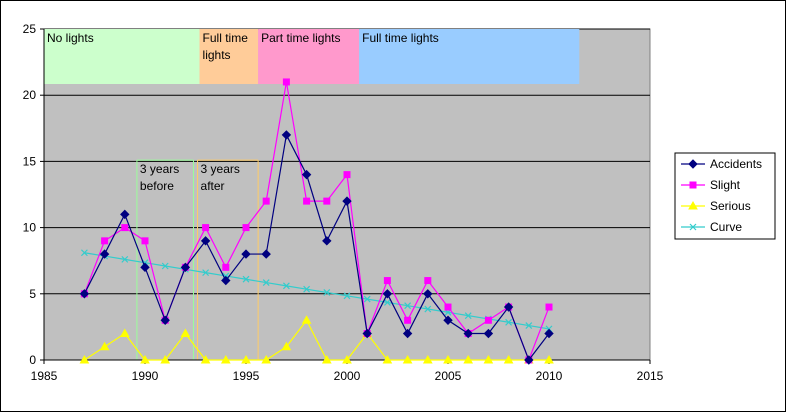  I want to click on x-tick-label-2005: 2005, so click(448, 376).